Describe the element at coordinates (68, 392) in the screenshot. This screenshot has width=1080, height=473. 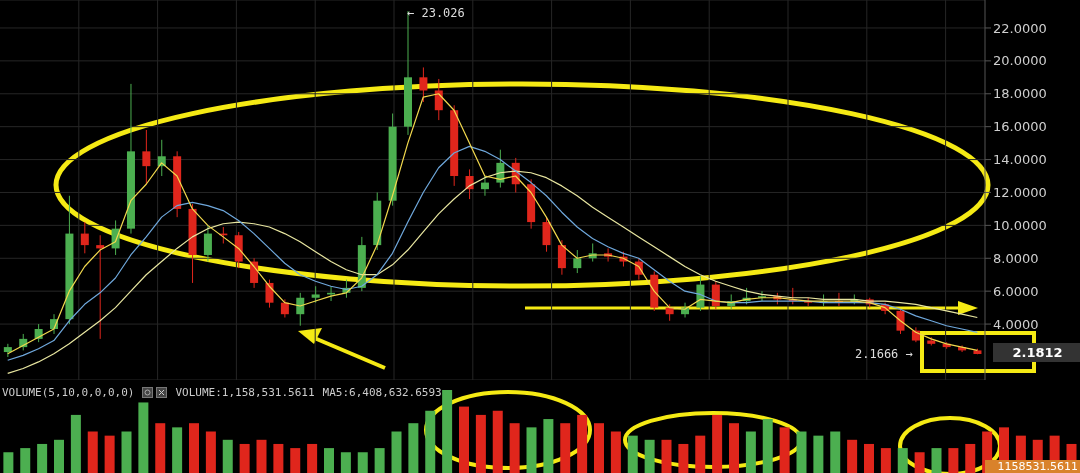
I see `annotation: VOLUME(5,10,0,0,0,0)` at that location.